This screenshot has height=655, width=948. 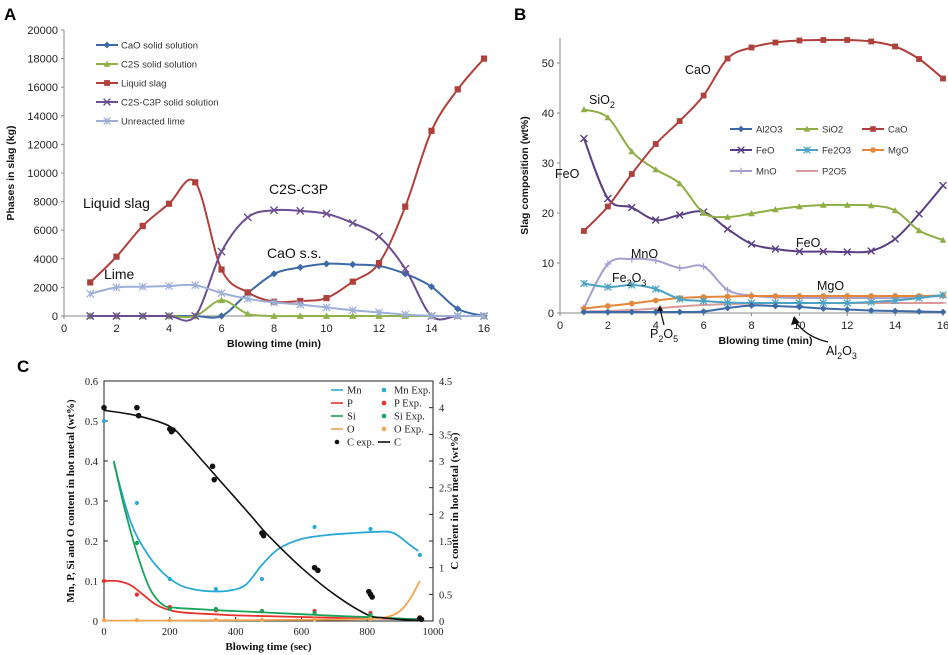 What do you see at coordinates (107, 63) in the screenshot?
I see `panel-a-legend-marker-c2s` at bounding box center [107, 63].